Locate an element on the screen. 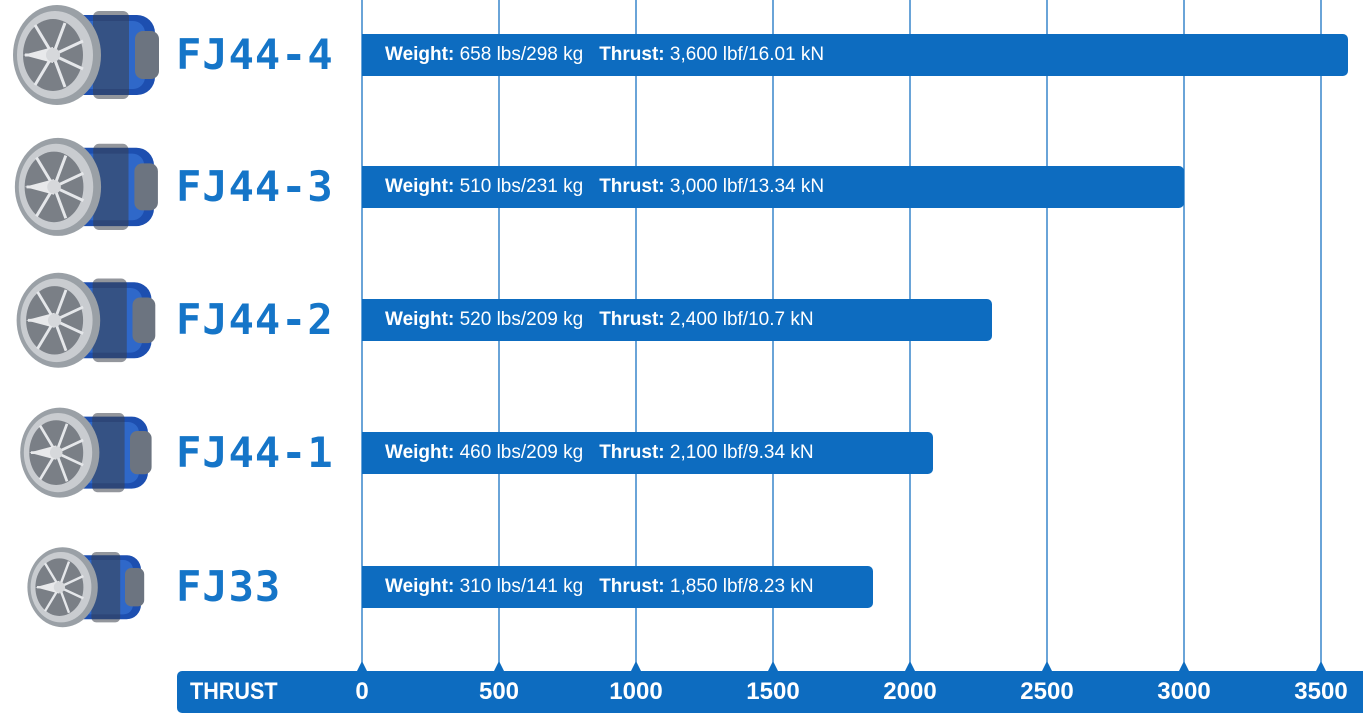 The image size is (1363, 722). weight-value: 460 lbs/209 kg is located at coordinates (519, 452).